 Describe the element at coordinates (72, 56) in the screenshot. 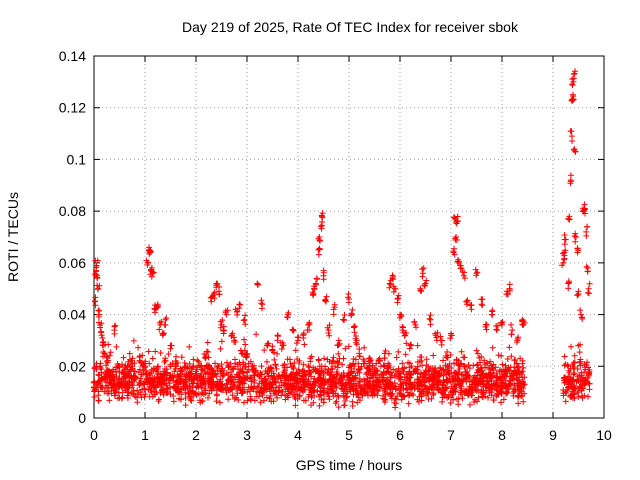

I see `y-tick-label: 0.14` at that location.